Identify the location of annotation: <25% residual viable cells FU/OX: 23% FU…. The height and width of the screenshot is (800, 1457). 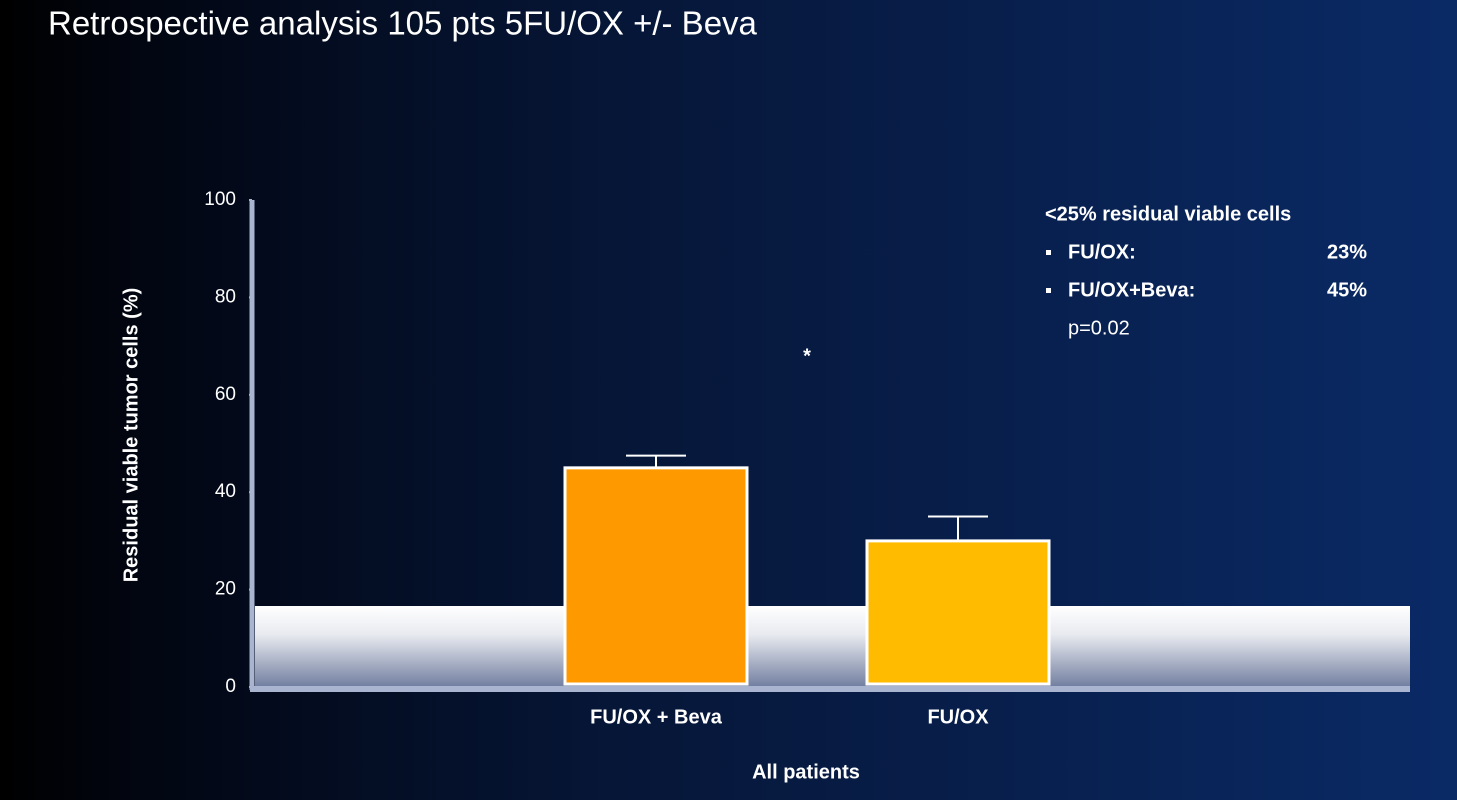
(1206, 271).